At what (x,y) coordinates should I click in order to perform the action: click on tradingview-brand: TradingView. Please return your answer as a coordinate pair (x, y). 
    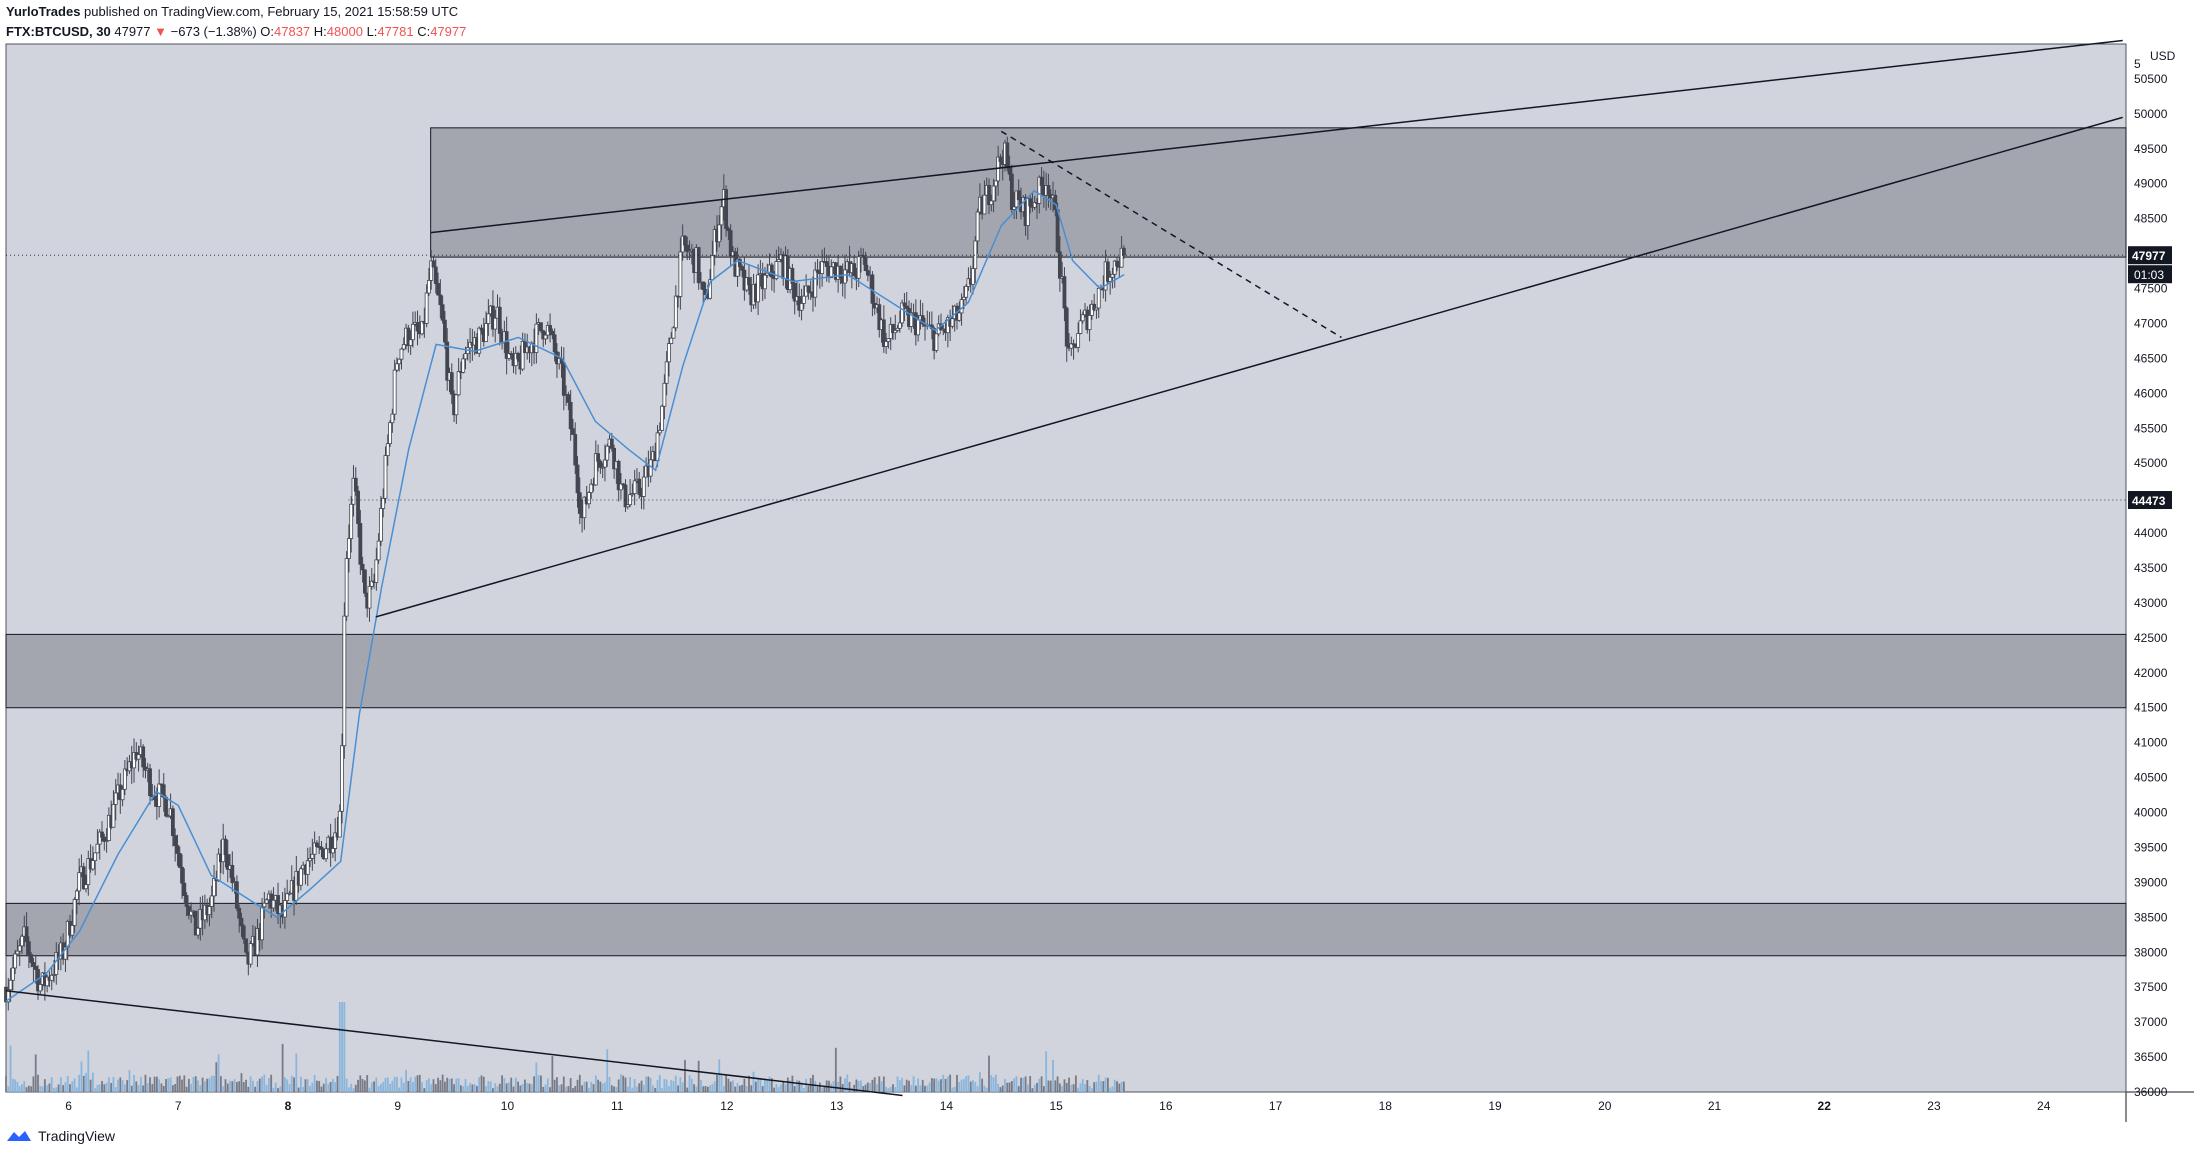
    Looking at the image, I should click on (77, 1136).